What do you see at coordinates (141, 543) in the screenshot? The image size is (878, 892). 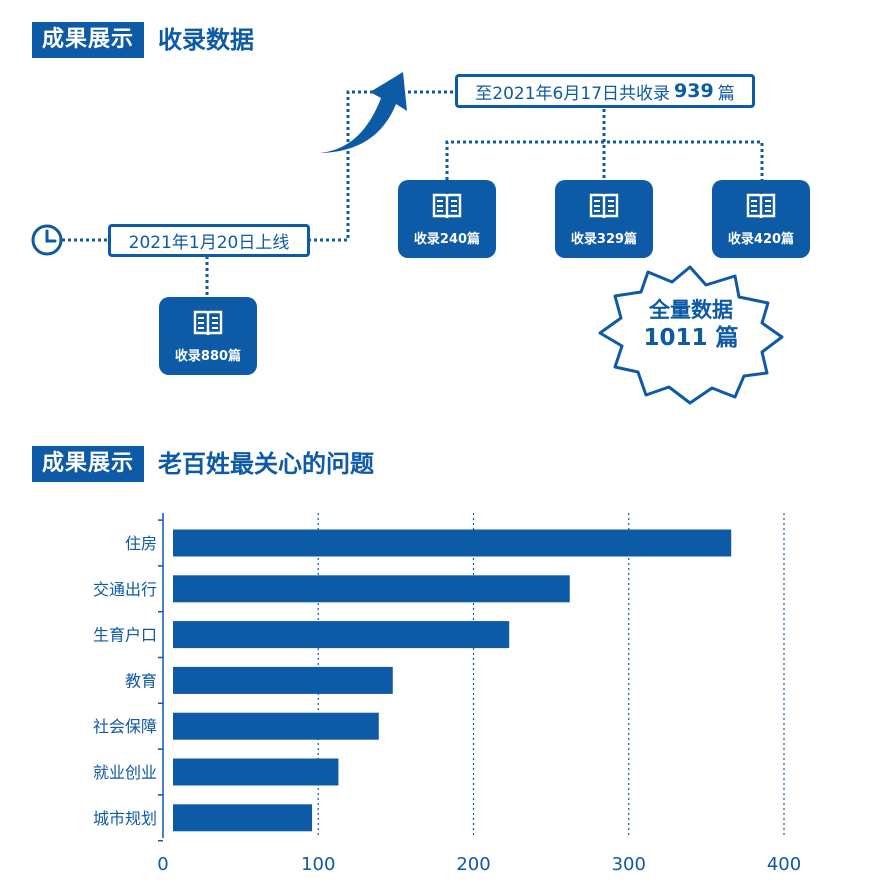 I see `category-label: 住房` at bounding box center [141, 543].